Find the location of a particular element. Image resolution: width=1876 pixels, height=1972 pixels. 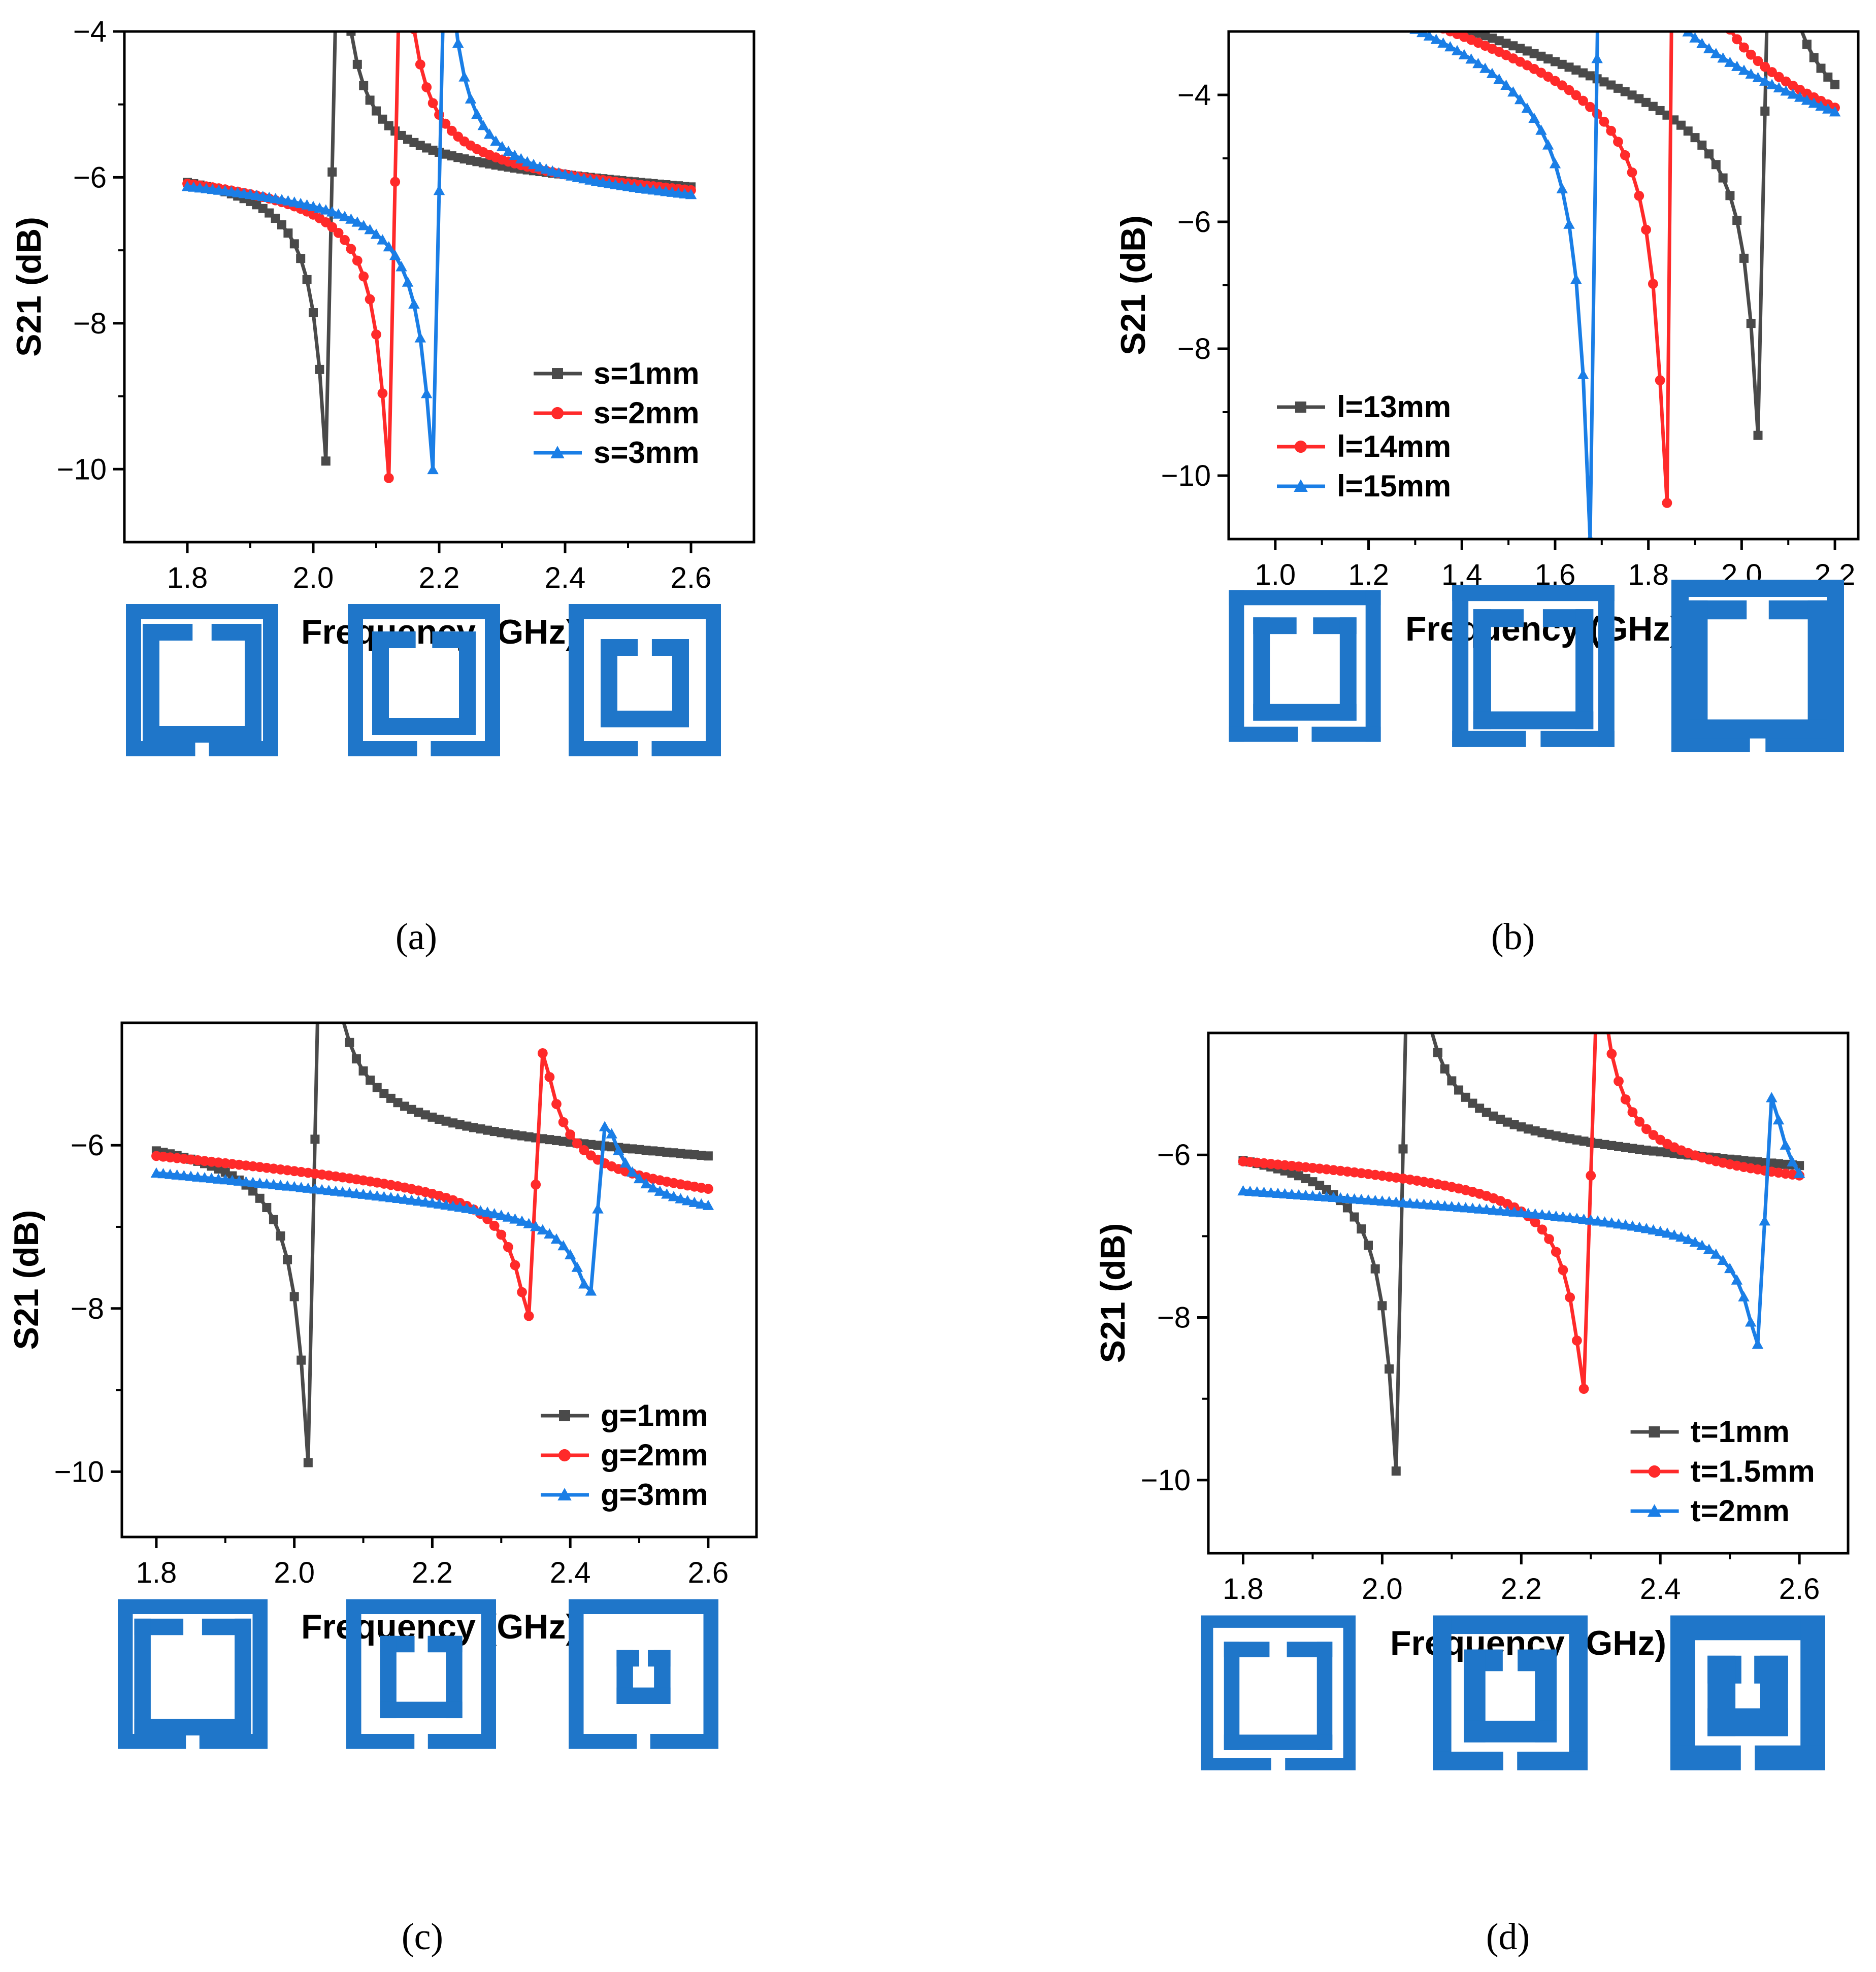

legend: t=1mm t=1.5mm t=2mm is located at coordinates (1722, 1471).